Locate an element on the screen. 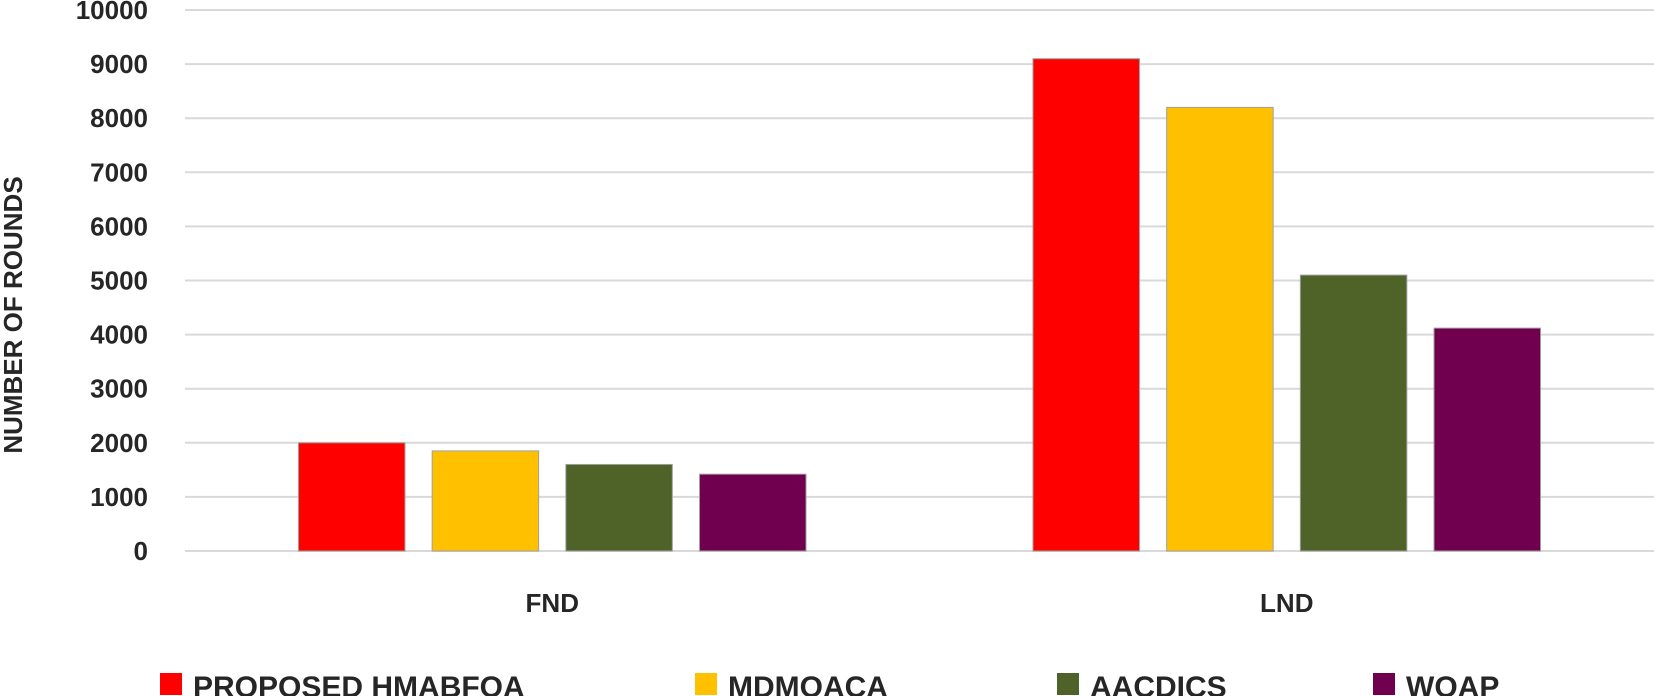 The width and height of the screenshot is (1654, 696). y-tick-label: 5000 is located at coordinates (119, 281).